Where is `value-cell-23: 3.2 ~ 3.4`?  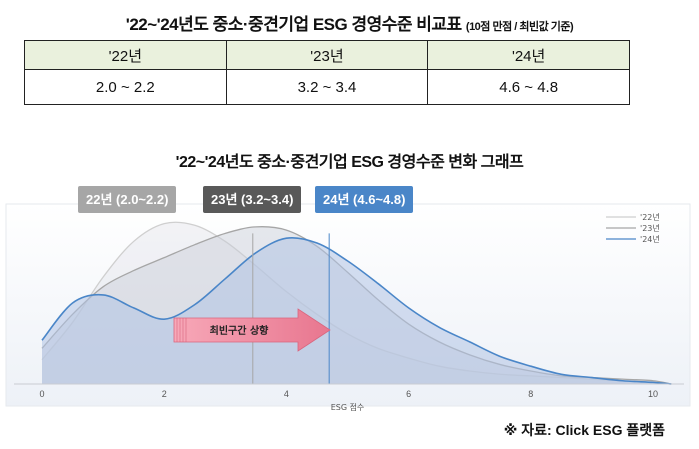
value-cell-23: 3.2 ~ 3.4 is located at coordinates (327, 87).